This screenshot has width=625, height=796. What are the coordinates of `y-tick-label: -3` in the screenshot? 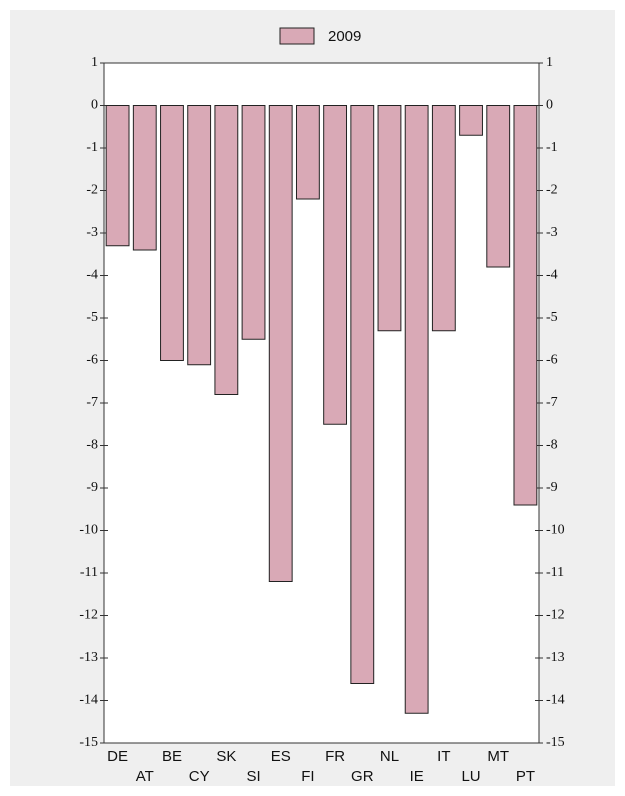 It's located at (92, 232).